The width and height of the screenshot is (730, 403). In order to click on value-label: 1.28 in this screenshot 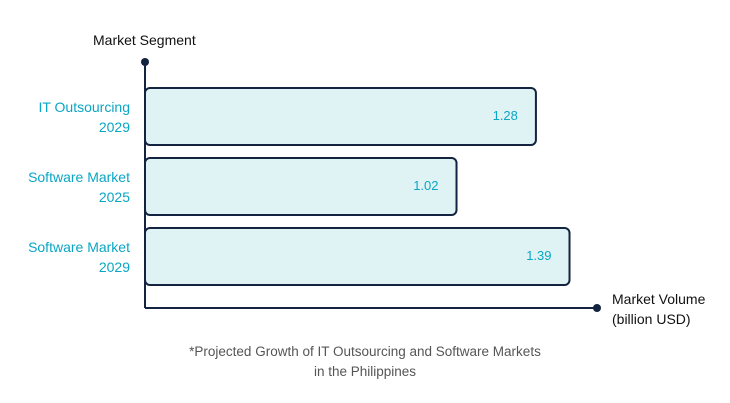, I will do `click(505, 115)`.